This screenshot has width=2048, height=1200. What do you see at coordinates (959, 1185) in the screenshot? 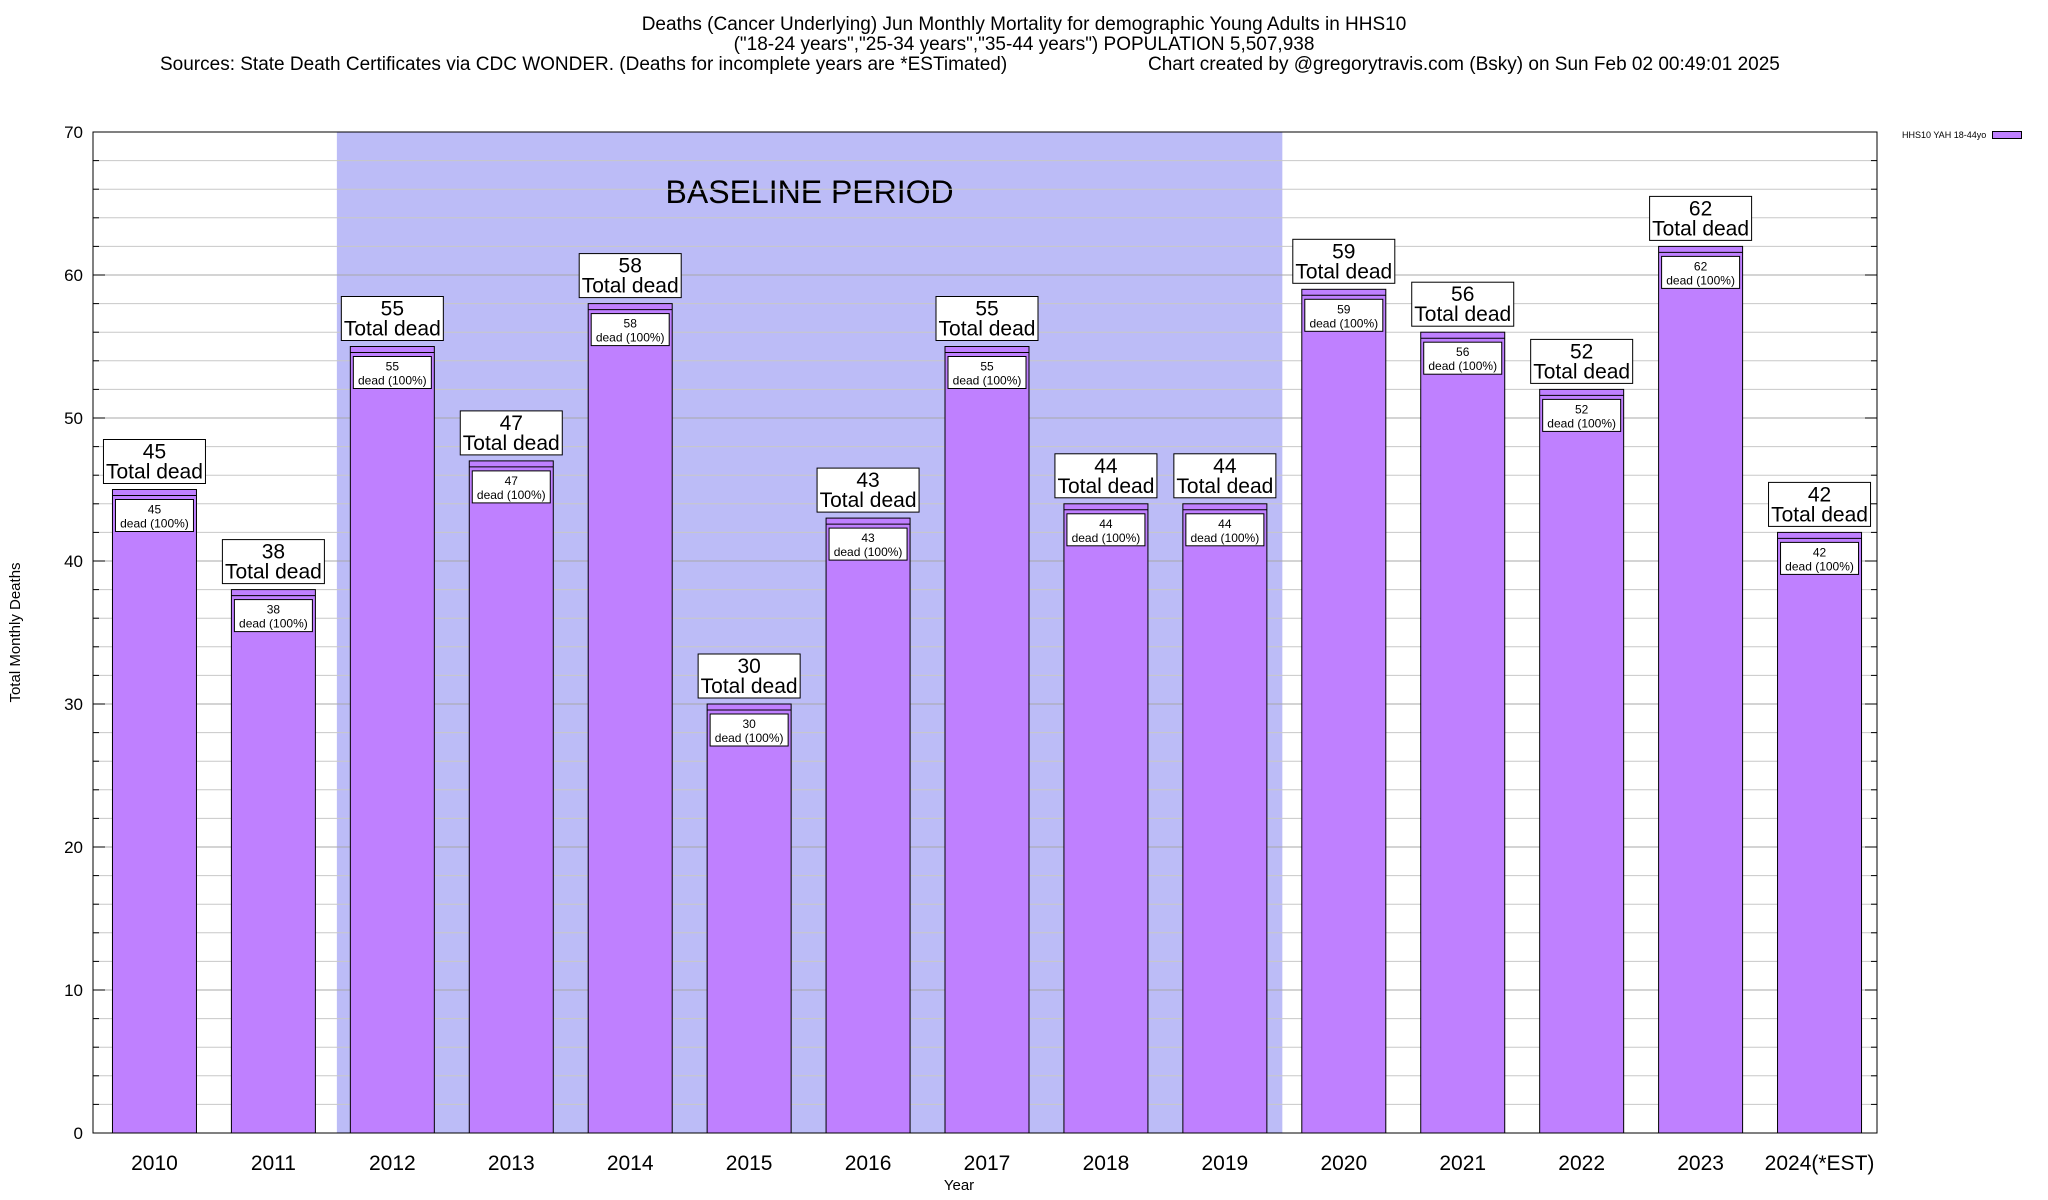
I see `x-axis-title: Year` at bounding box center [959, 1185].